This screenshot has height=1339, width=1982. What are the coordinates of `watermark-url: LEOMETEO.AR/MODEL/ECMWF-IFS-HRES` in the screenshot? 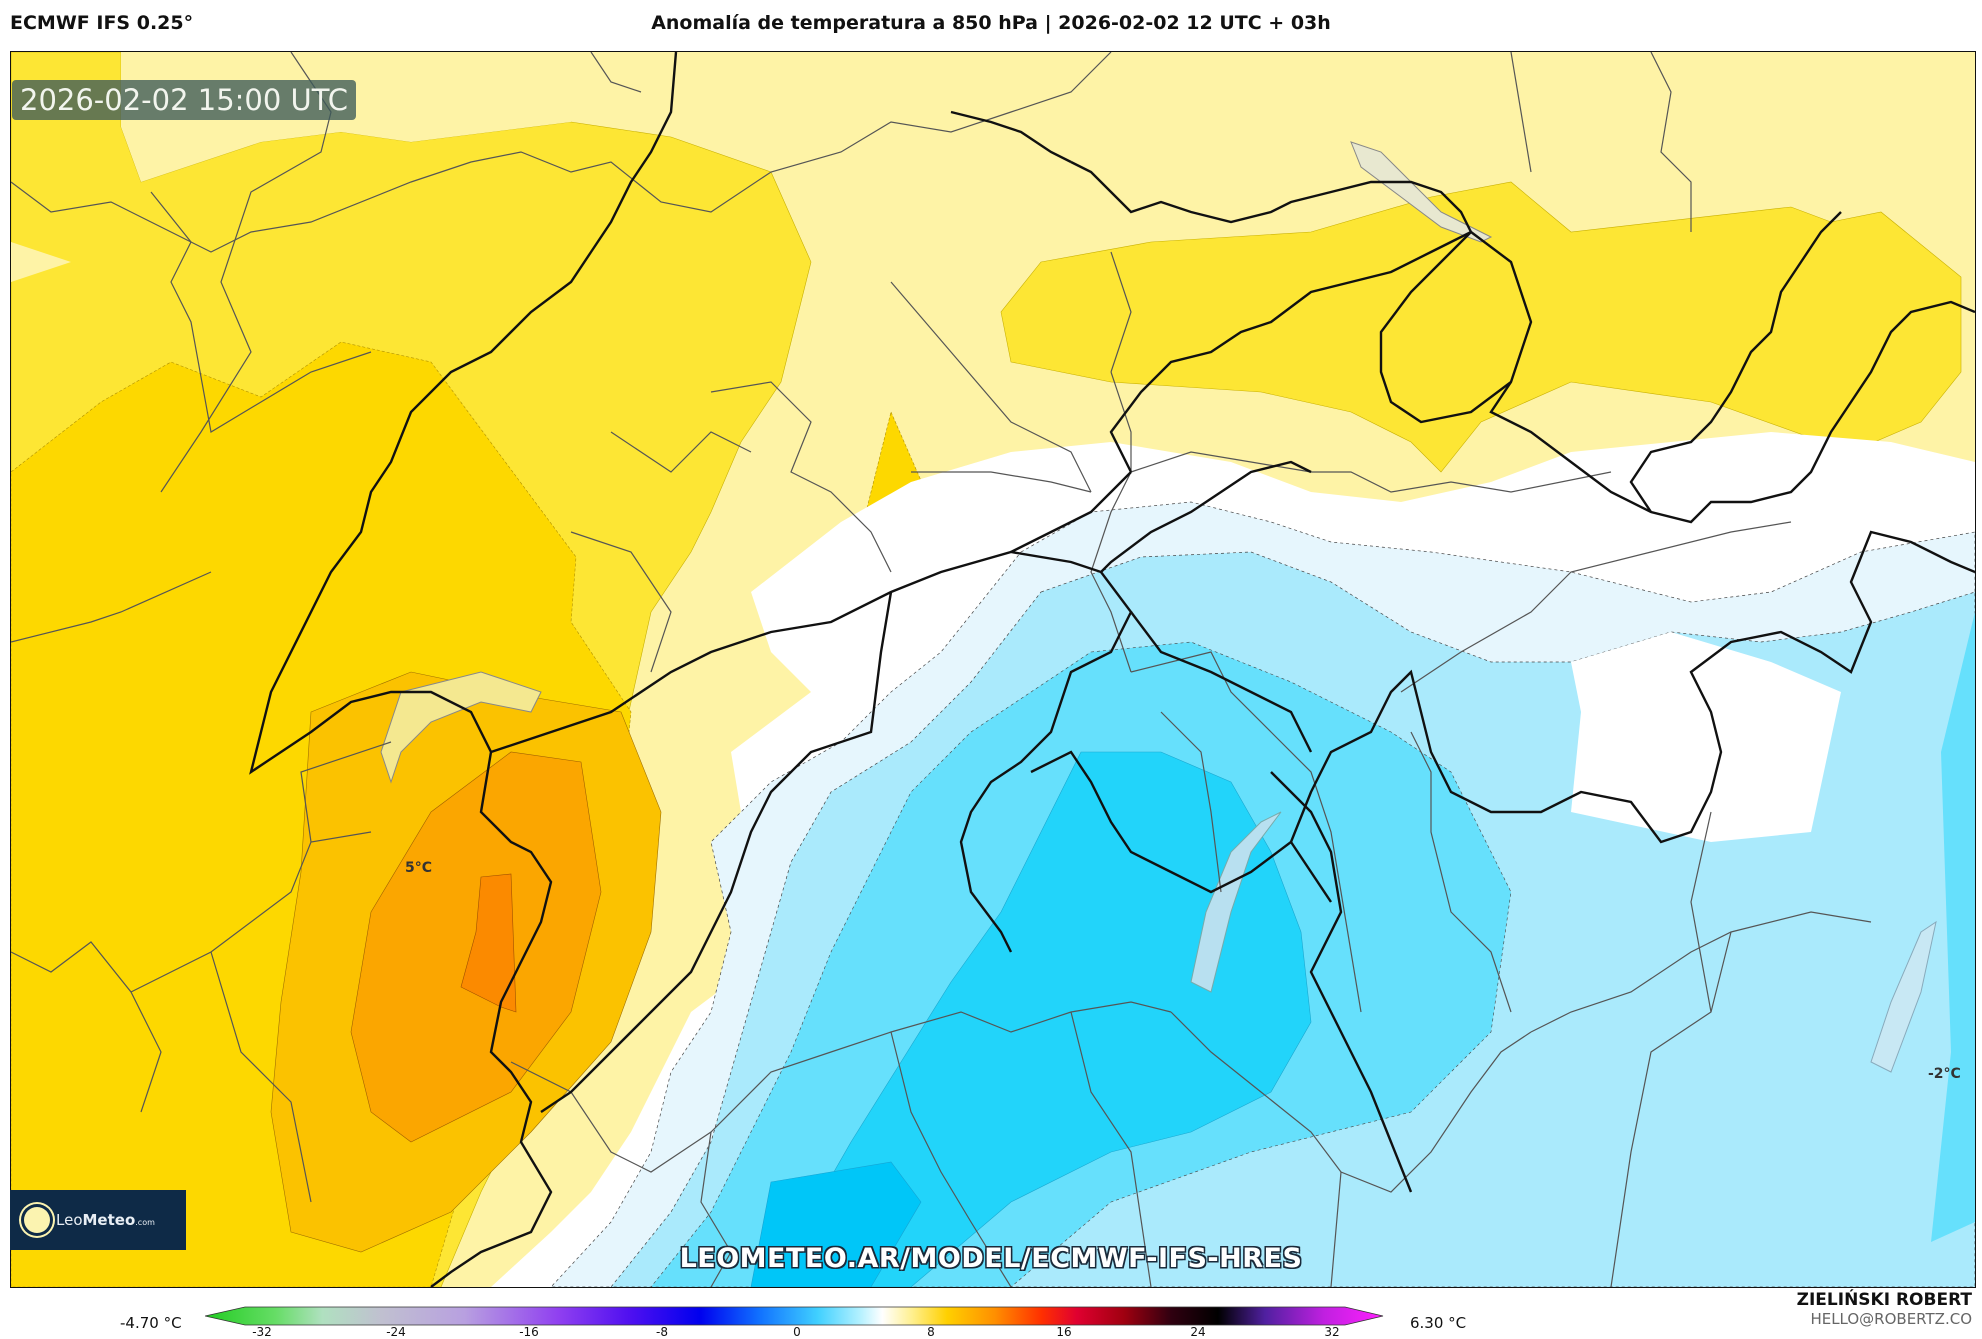 It's located at (991, 1258).